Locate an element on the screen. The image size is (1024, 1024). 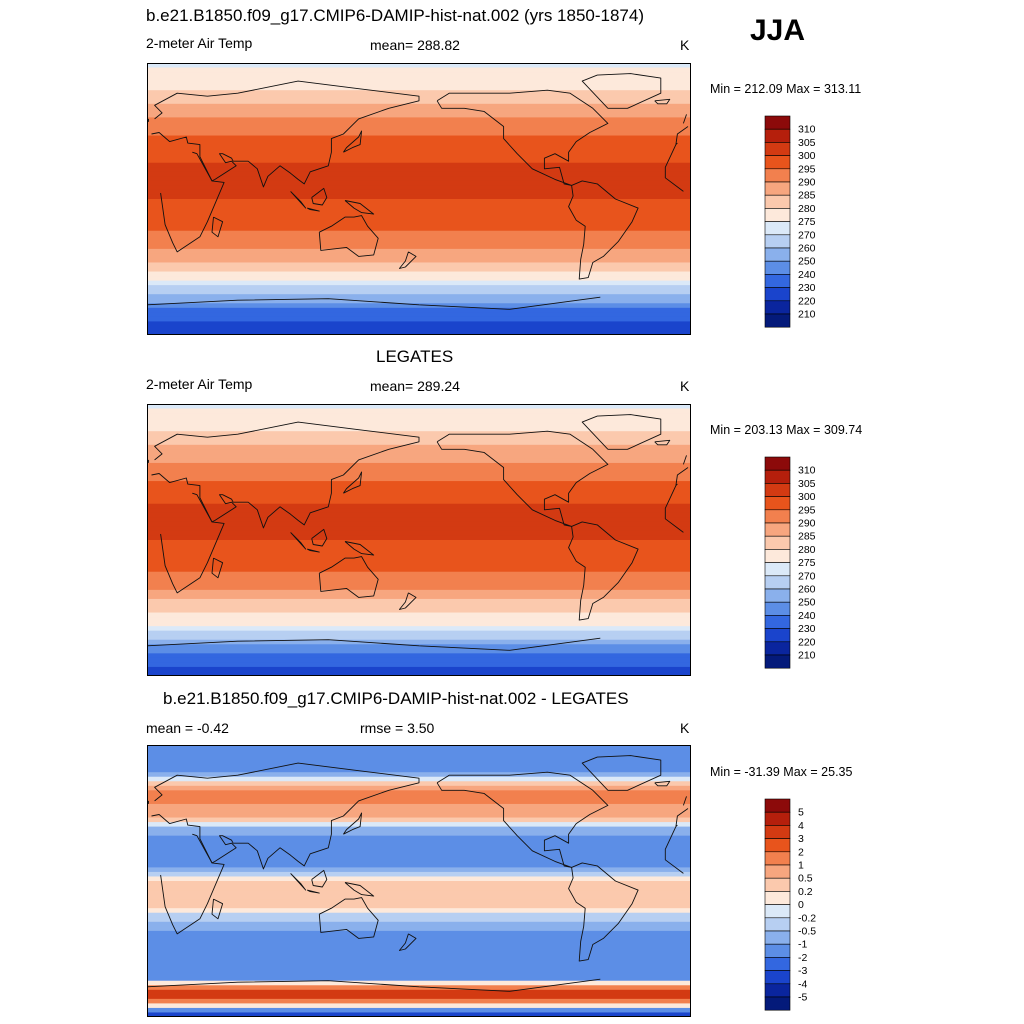
panel-2-colorbar-tick-label: 305 is located at coordinates (807, 484).